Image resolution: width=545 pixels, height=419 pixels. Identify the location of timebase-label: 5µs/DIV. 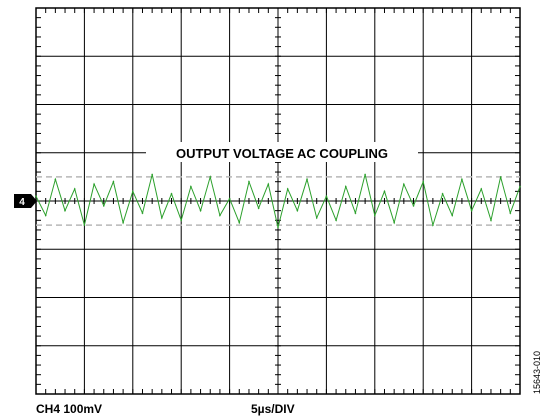
(273, 409).